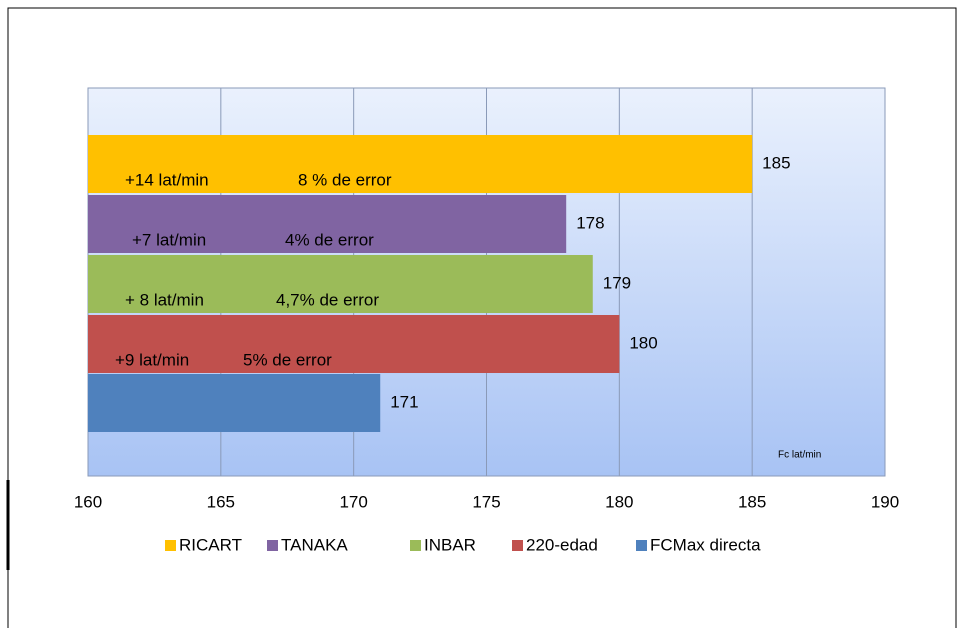  I want to click on x-tick-label: 160, so click(88, 501).